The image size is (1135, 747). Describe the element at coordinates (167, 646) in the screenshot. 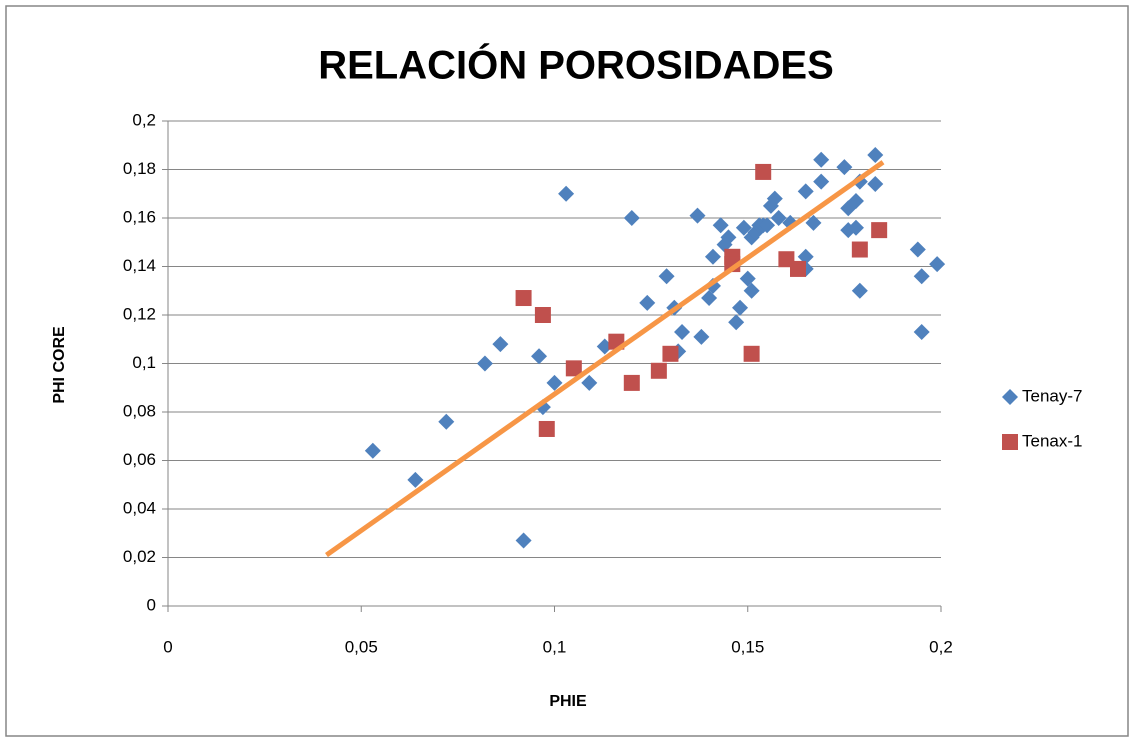

I see `x-tick-label: 0` at that location.